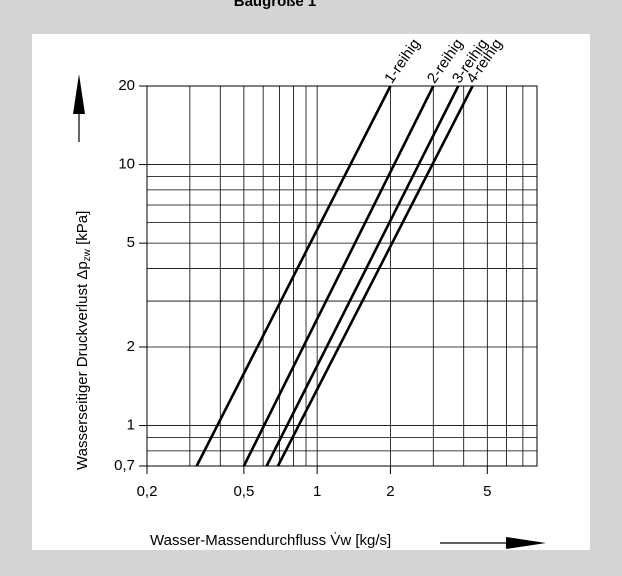 Image resolution: width=622 pixels, height=576 pixels. I want to click on y-tick-label: 1, so click(131, 425).